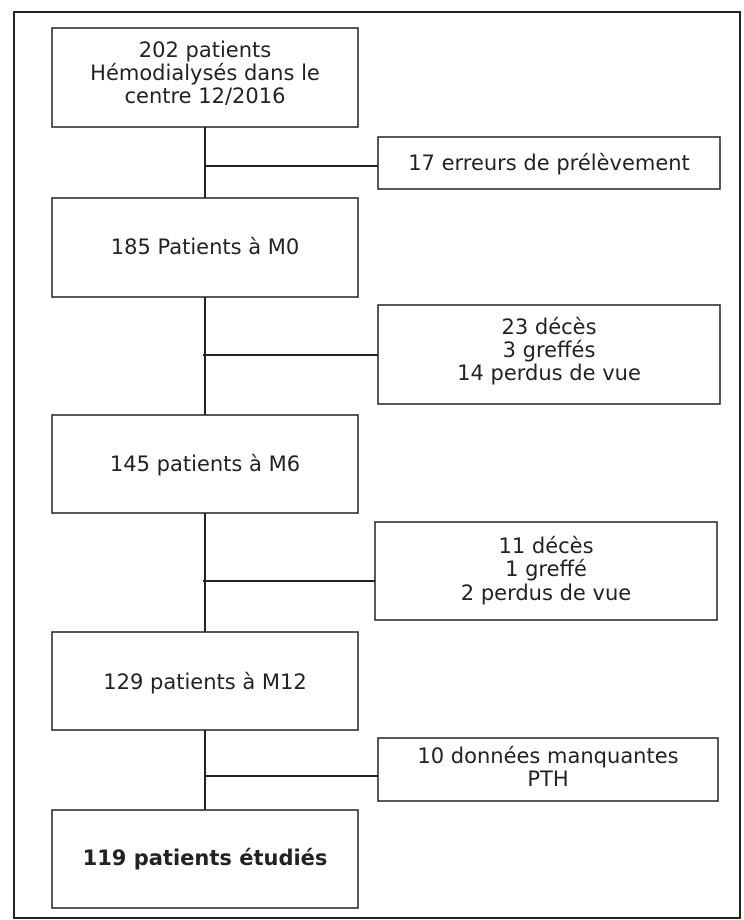  I want to click on node-text: 145 patients à M6, so click(205, 464).